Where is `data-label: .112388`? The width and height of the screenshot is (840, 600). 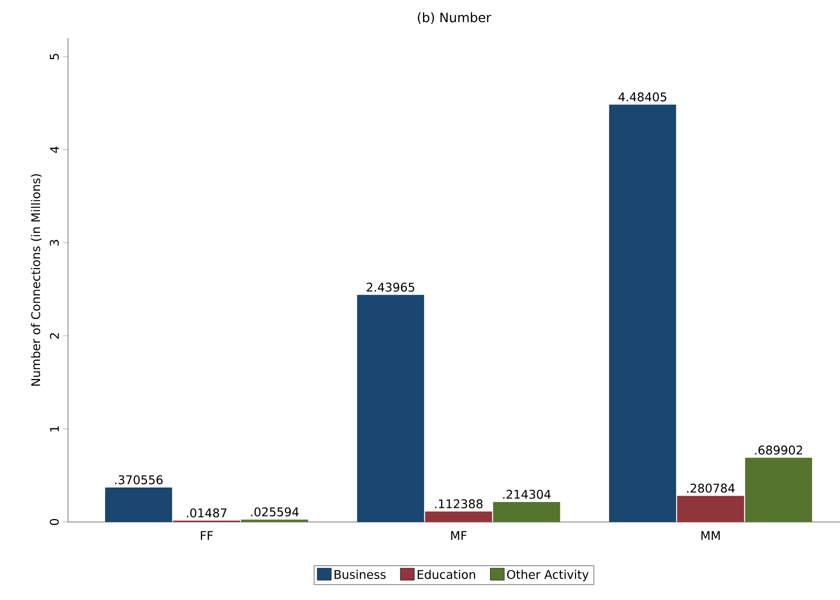
data-label: .112388 is located at coordinates (458, 503).